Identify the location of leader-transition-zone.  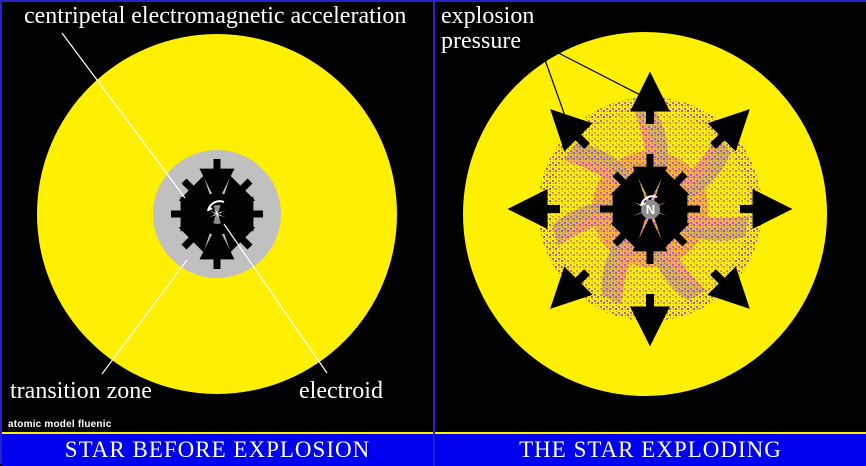
(144, 317).